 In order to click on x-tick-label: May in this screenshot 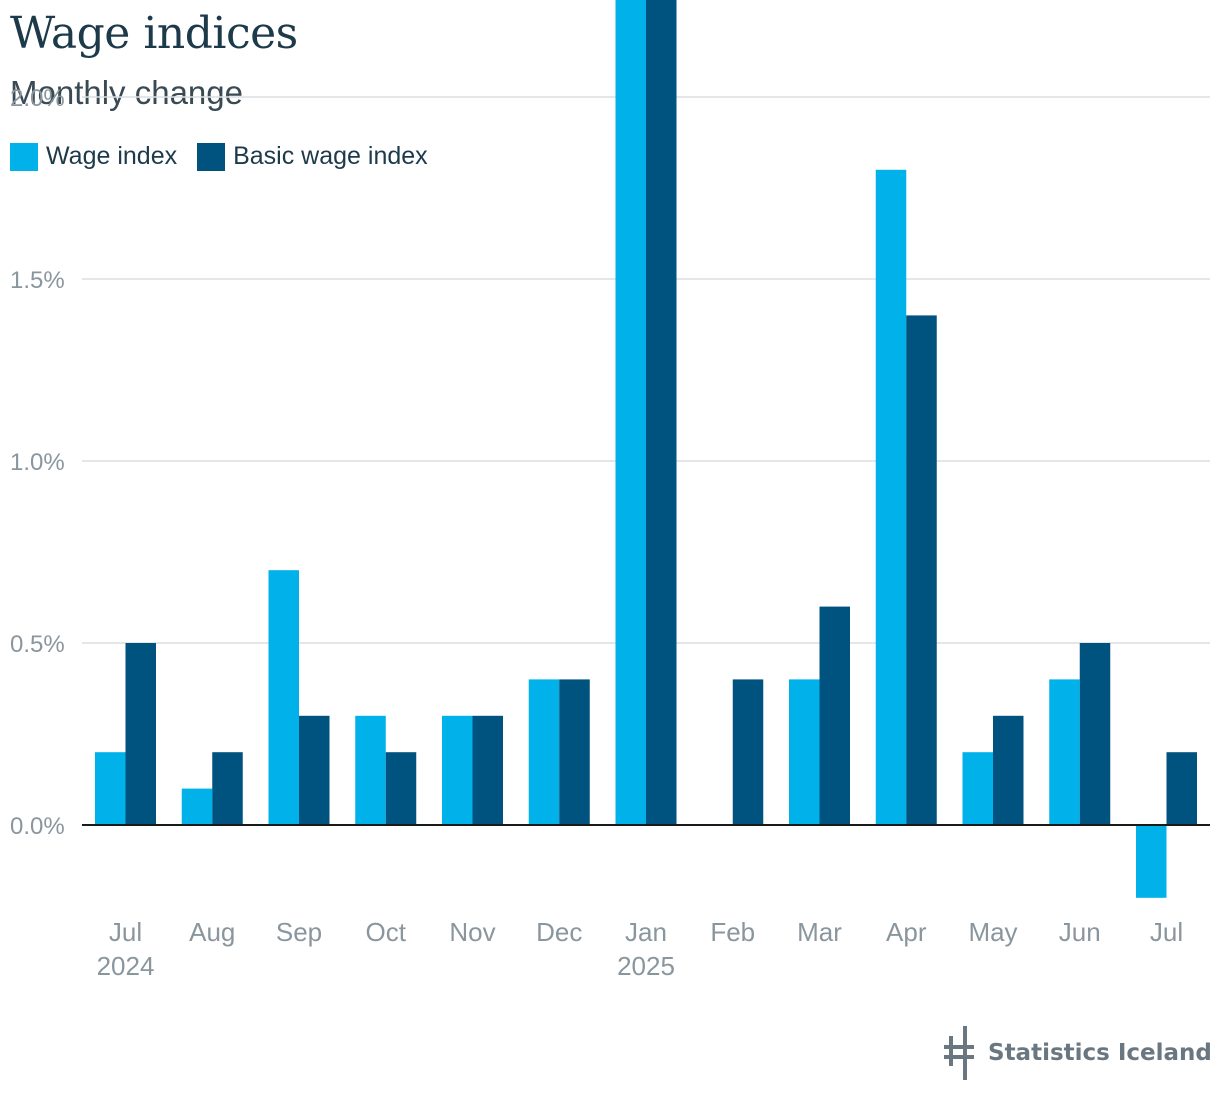, I will do `click(992, 932)`.